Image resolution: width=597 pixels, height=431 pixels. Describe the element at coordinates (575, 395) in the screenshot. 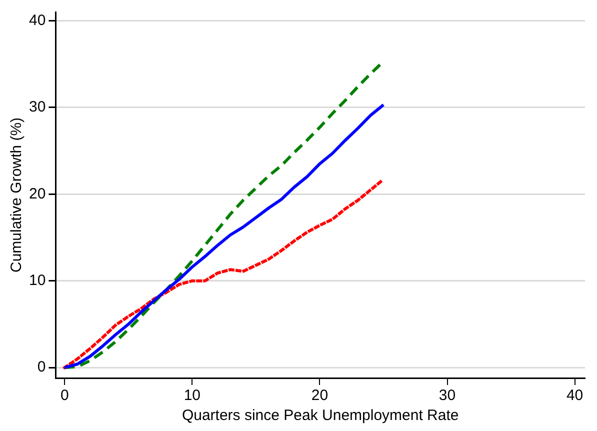

I see `x-tick-label: 40` at that location.